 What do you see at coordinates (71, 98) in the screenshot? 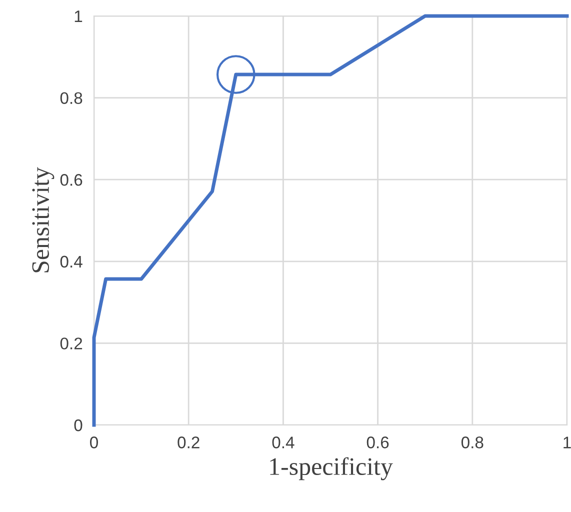
I see `y-tick-label: 0.8` at bounding box center [71, 98].